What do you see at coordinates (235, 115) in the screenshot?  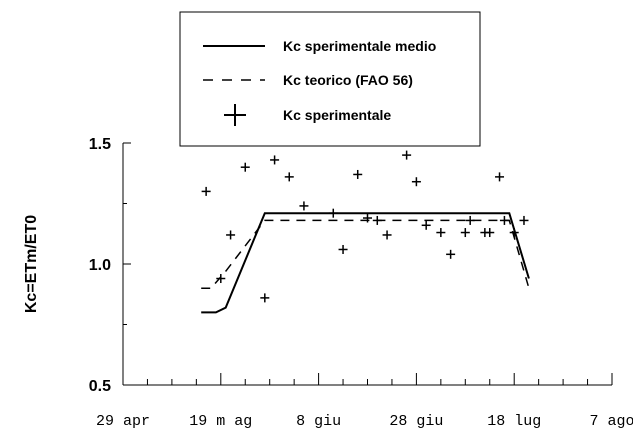 I see `legend-swatch-plus` at bounding box center [235, 115].